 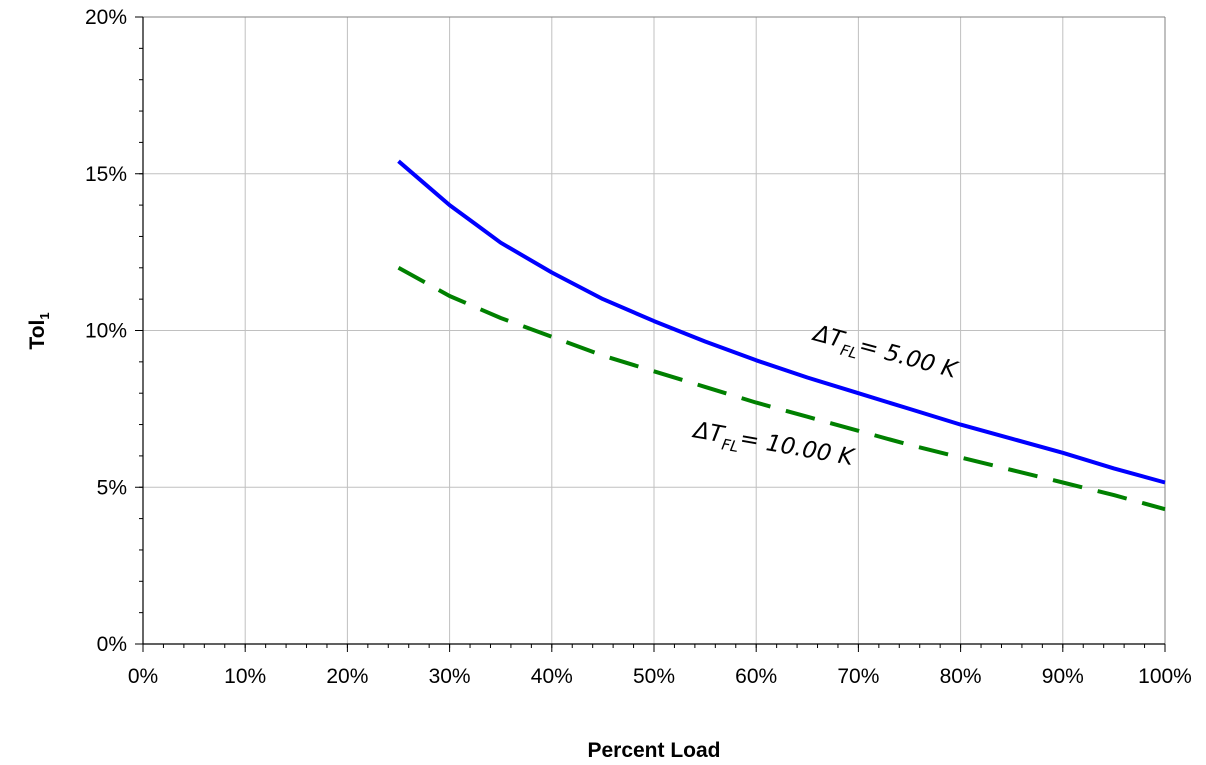 I want to click on x-tick-label: 20%, so click(x=347, y=676).